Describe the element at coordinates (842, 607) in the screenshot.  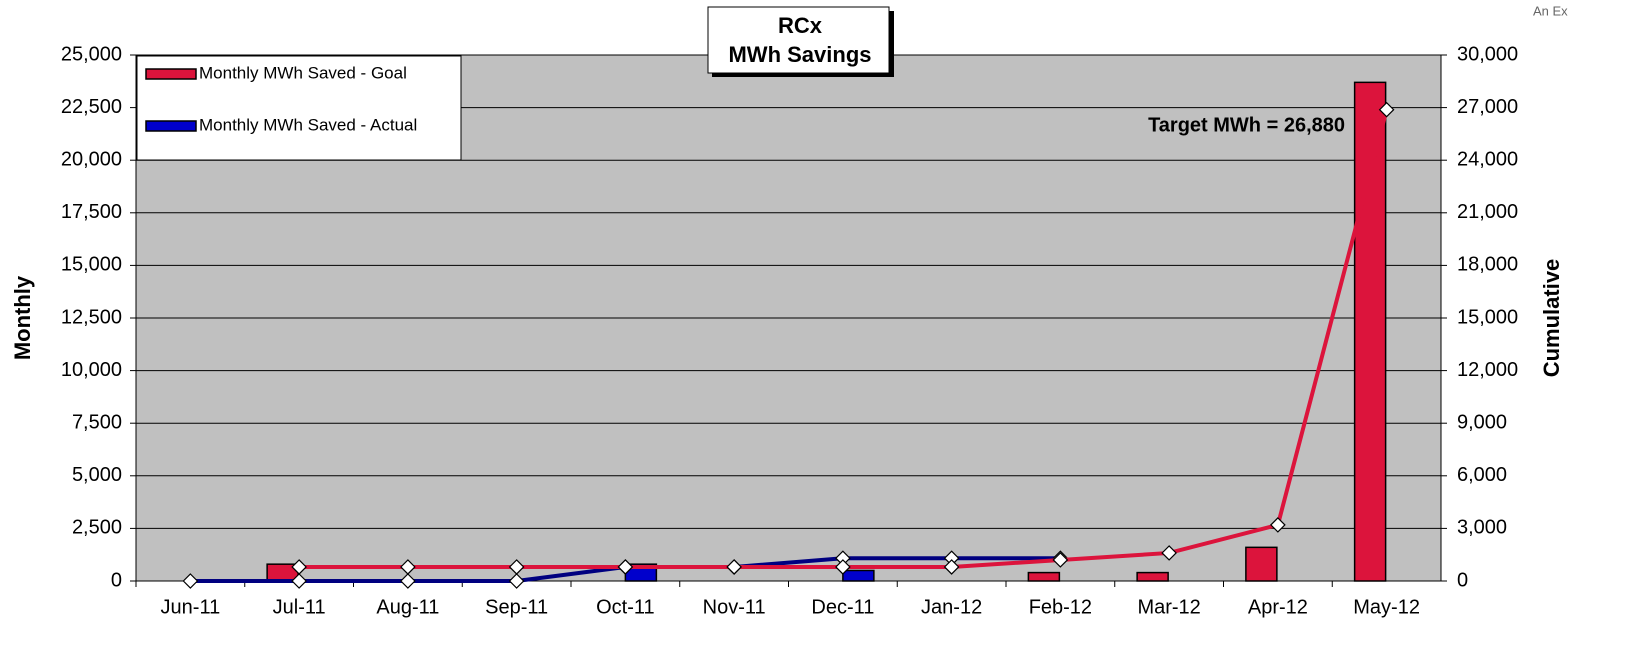
I see `x-tick-label: Dec-11` at that location.